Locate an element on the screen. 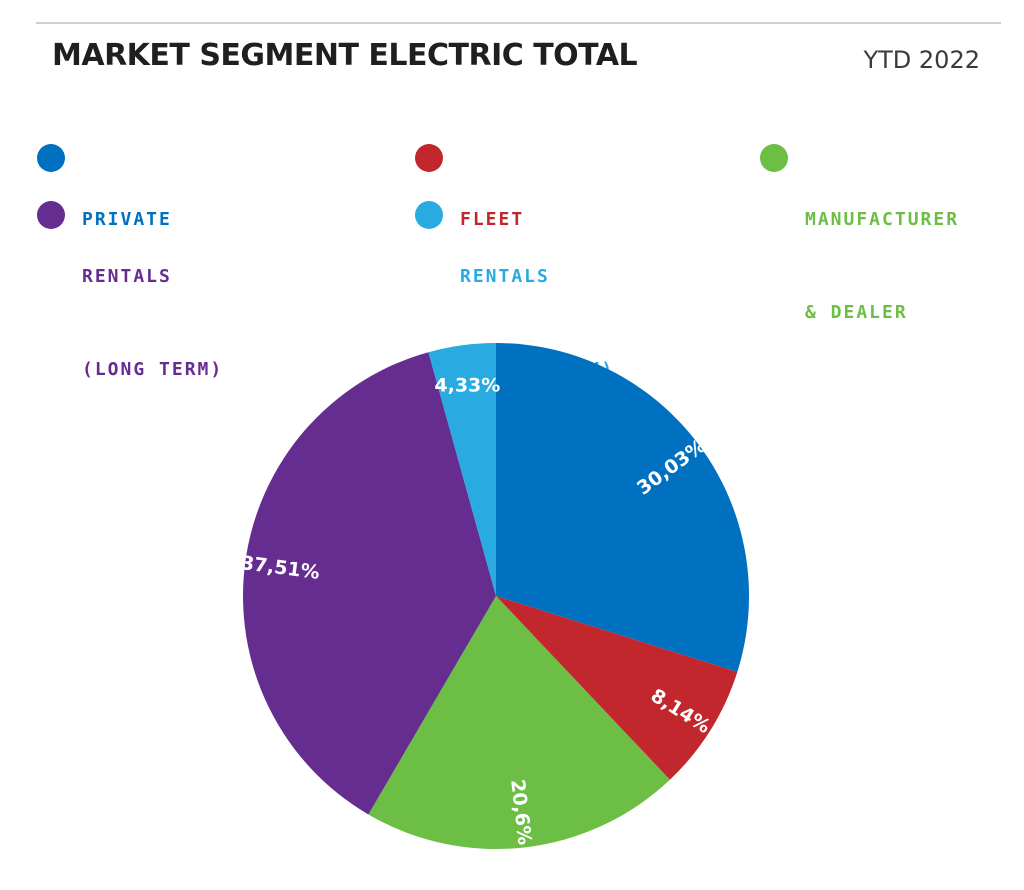  pie-slice-manufacturer-dealer is located at coordinates (519, 722).